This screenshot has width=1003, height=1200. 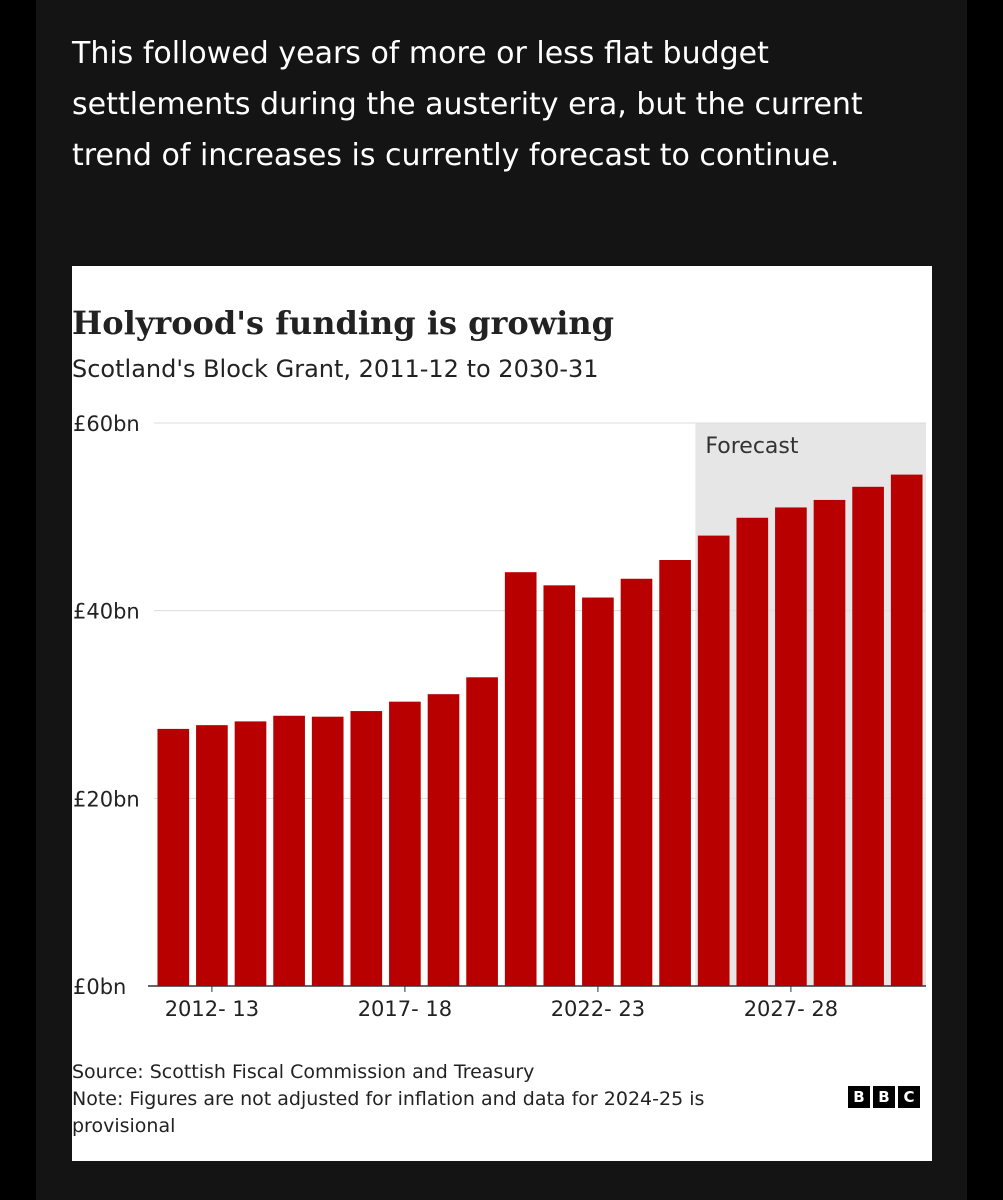 I want to click on forecast-region: Forecast, so click(x=810, y=704).